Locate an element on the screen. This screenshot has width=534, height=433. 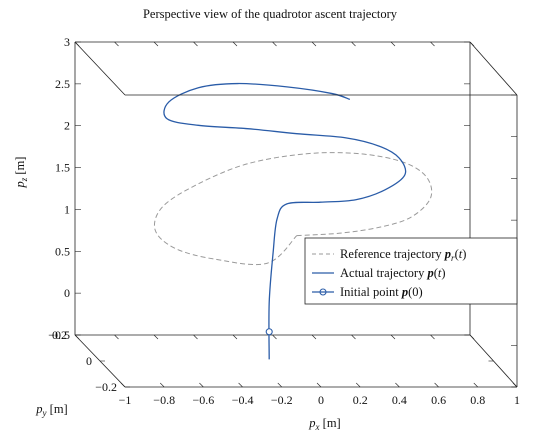
y-tick-label: 0.2 is located at coordinates (59, 335).